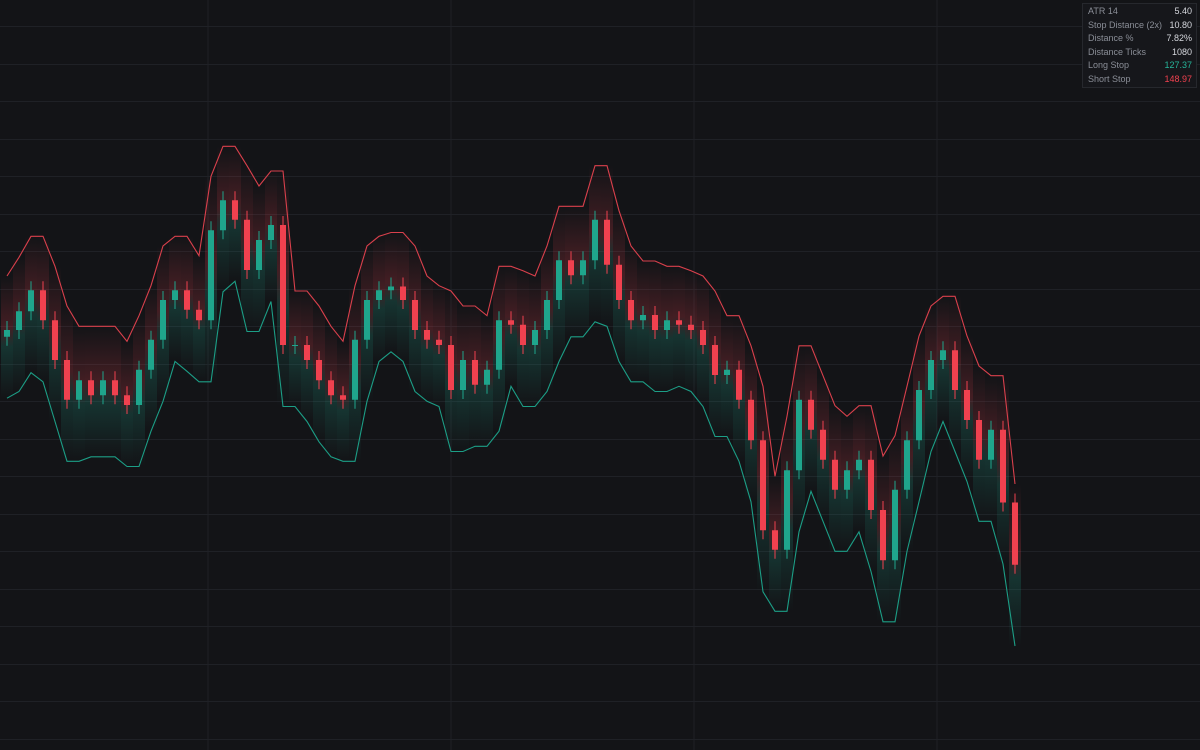  What do you see at coordinates (1109, 65) in the screenshot?
I see `info-label: Long Stop` at bounding box center [1109, 65].